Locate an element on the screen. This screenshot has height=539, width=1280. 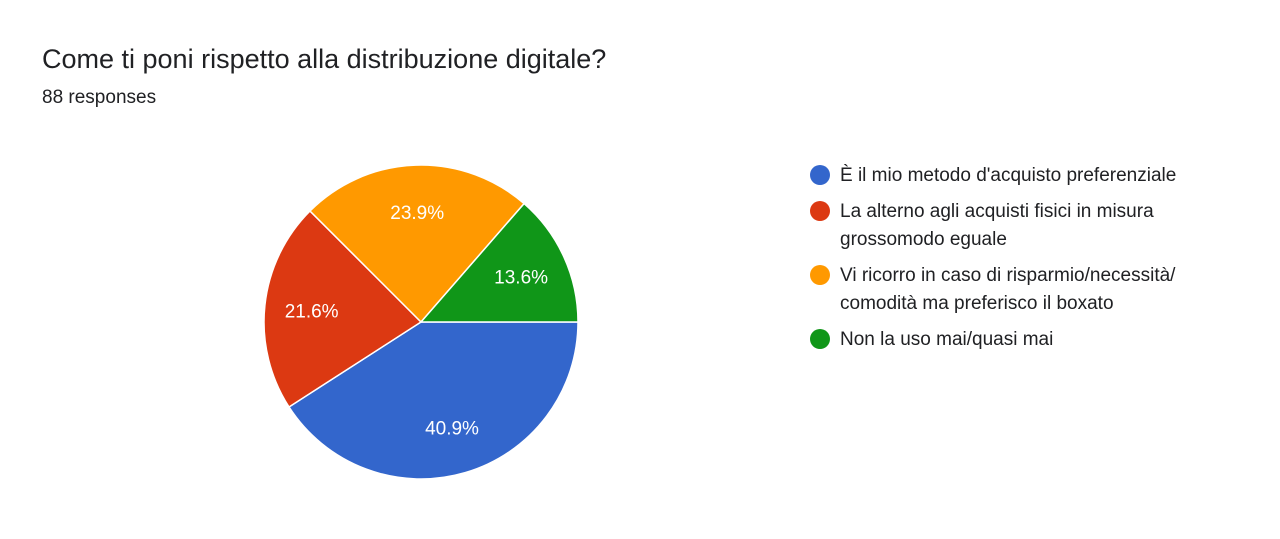
legend-label: Non la uso mai/quasi mai is located at coordinates (947, 339).